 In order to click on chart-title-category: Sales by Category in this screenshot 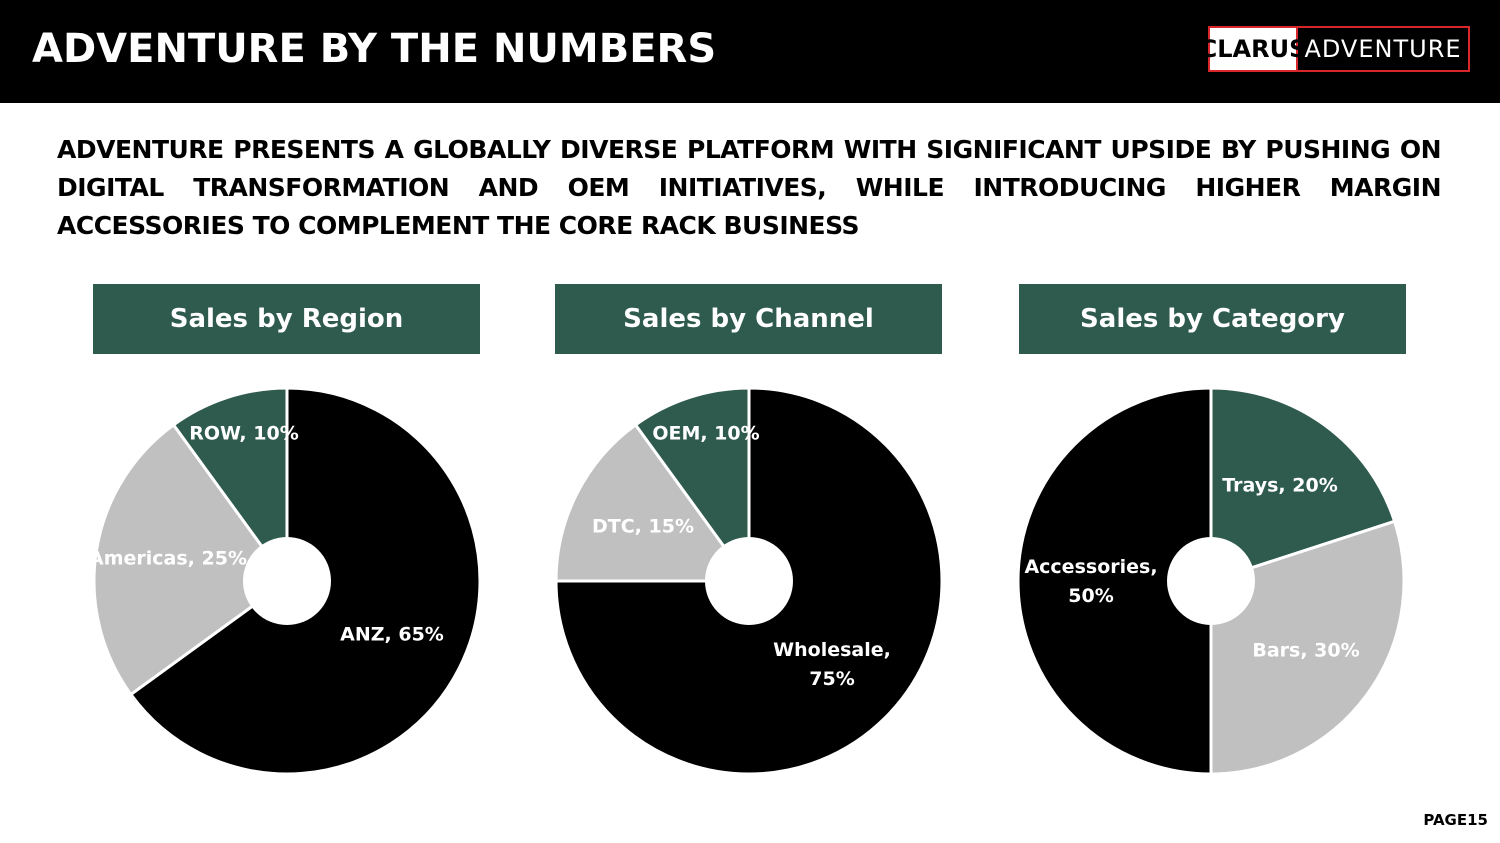, I will do `click(1212, 319)`.